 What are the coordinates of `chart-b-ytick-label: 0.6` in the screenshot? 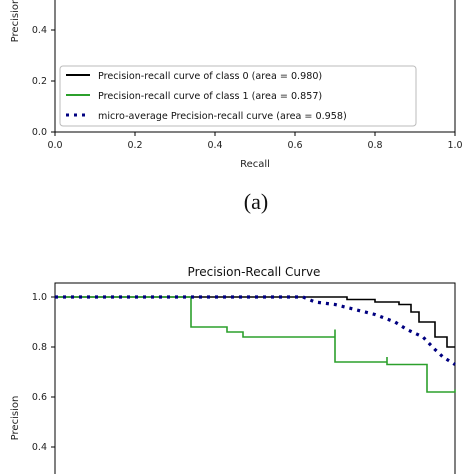 It's located at (39, 397).